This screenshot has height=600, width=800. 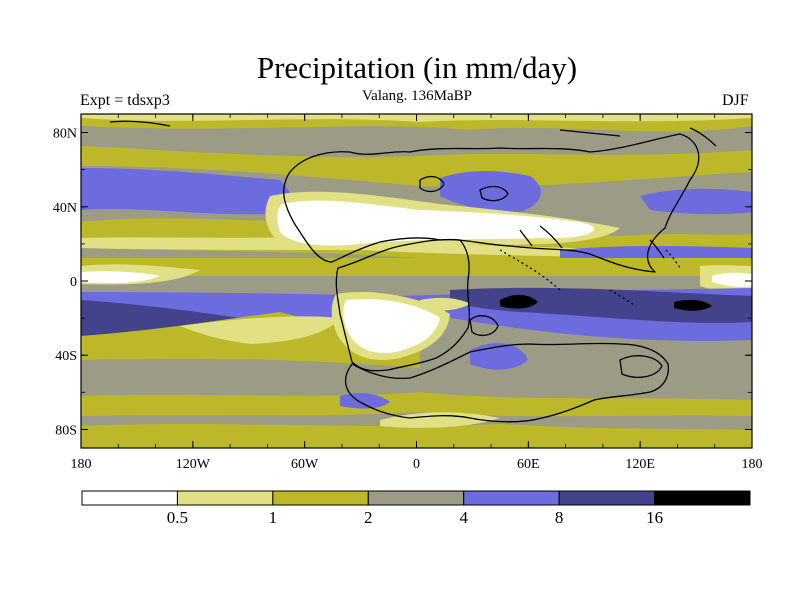 What do you see at coordinates (590, 278) in the screenshot?
I see `coastline-tethys-chain` at bounding box center [590, 278].